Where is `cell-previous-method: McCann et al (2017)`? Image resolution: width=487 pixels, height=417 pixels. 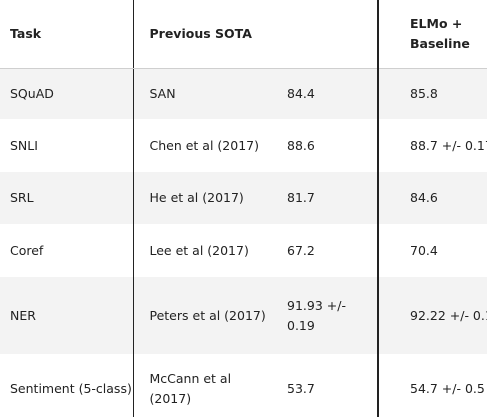
cell-previous-method: McCann et al (2017) is located at coordinates (190, 388).